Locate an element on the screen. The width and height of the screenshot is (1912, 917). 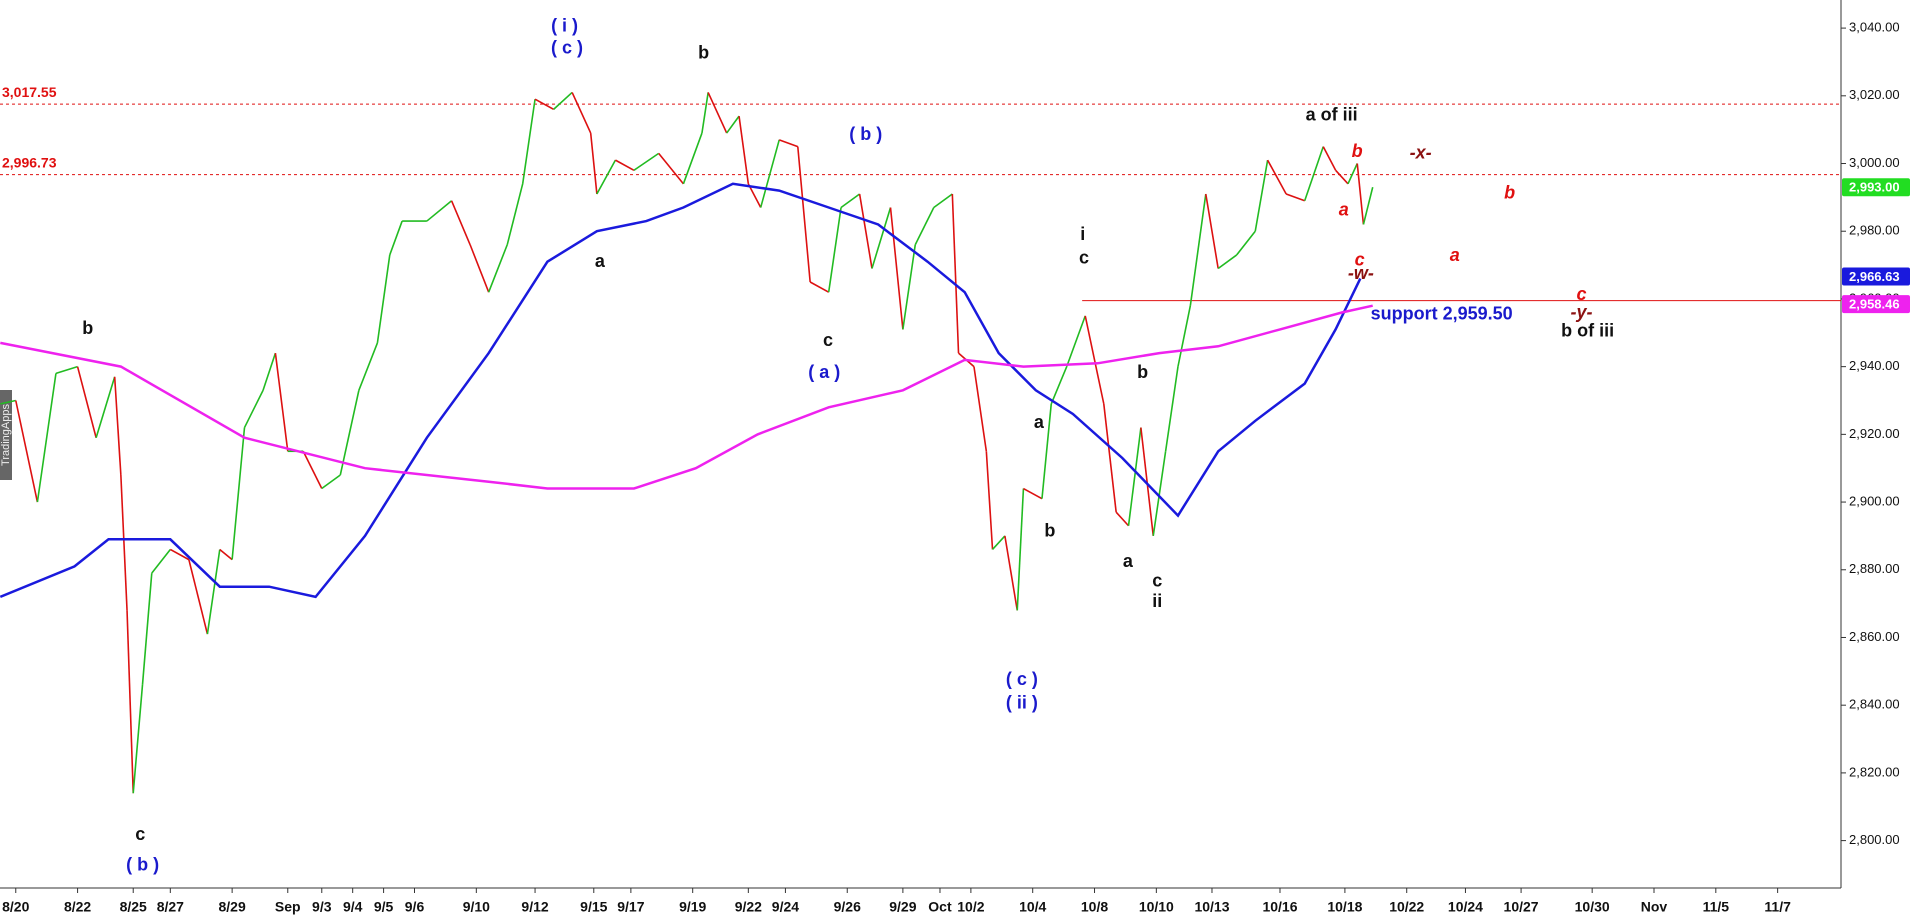
x-tick-label: 8/25 is located at coordinates (133, 907).